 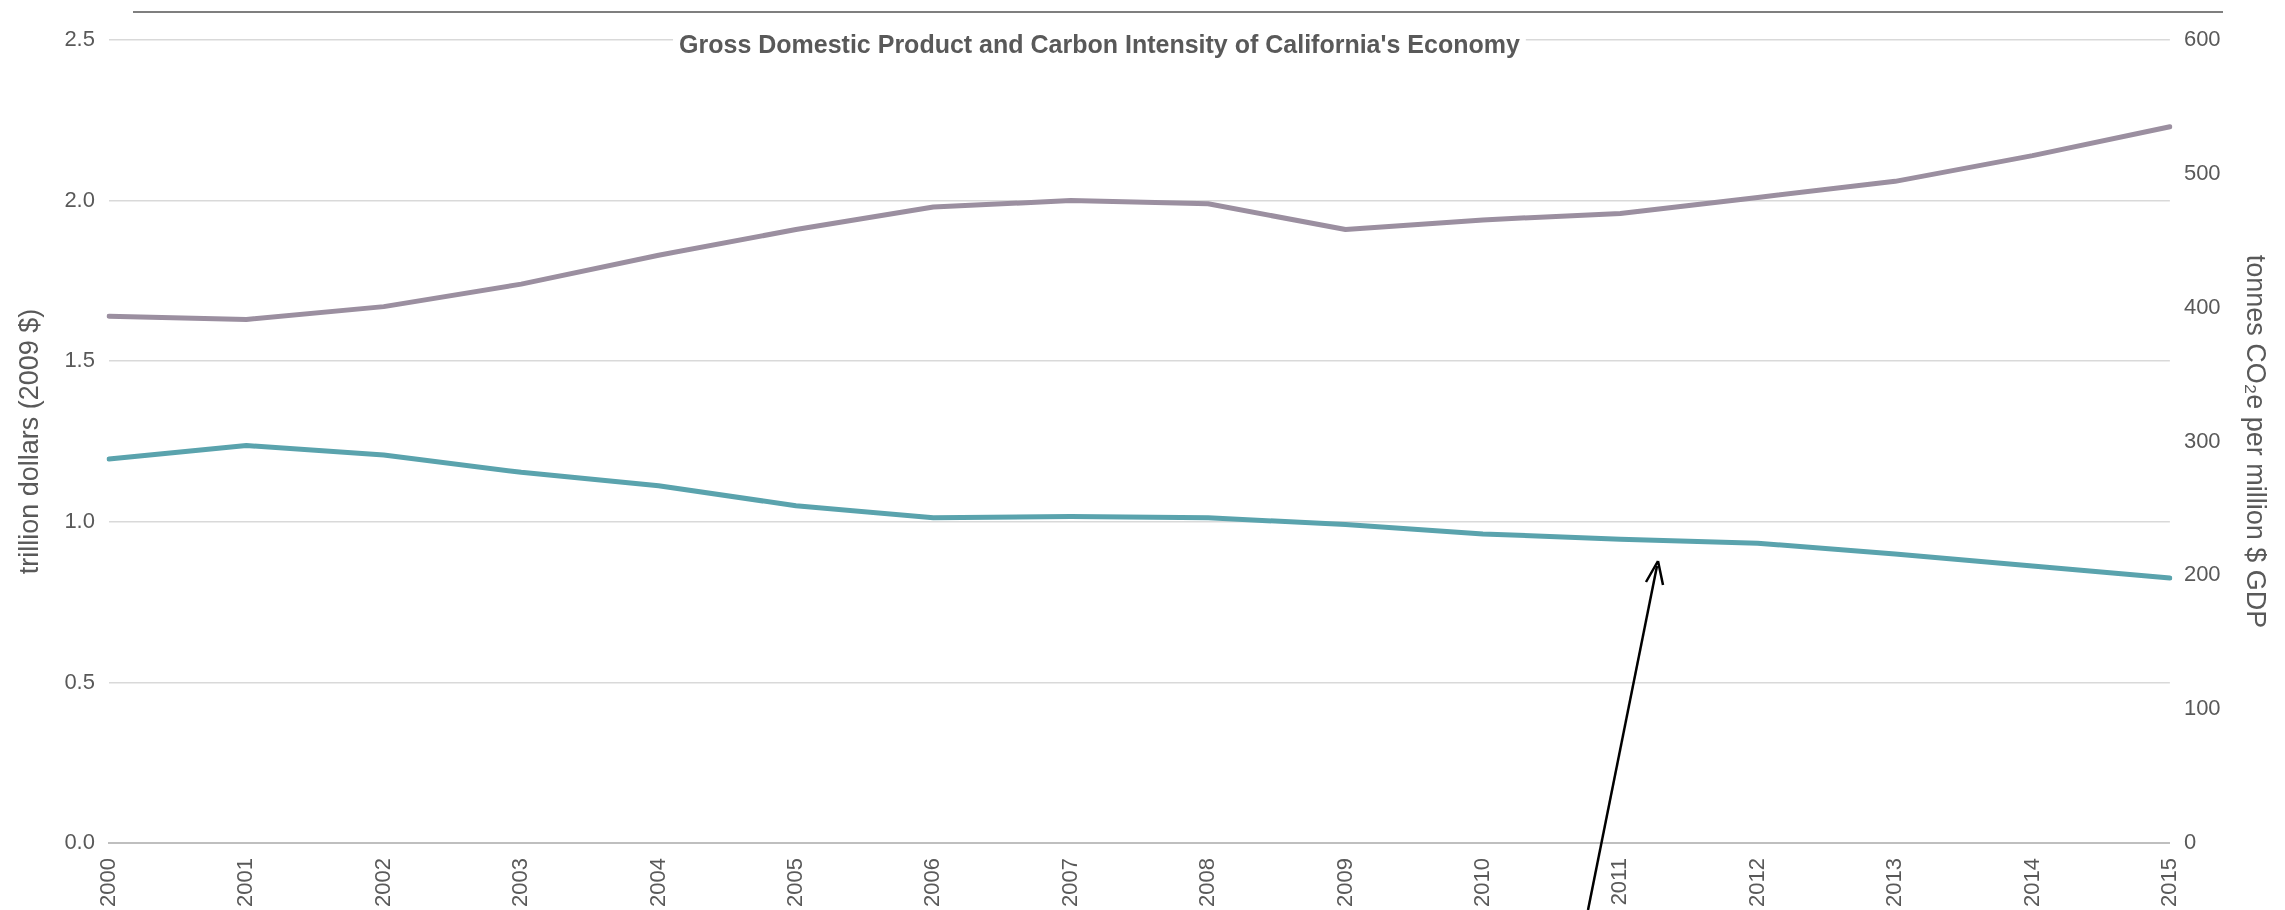 I want to click on x-tick-label: 2002, so click(x=382, y=883).